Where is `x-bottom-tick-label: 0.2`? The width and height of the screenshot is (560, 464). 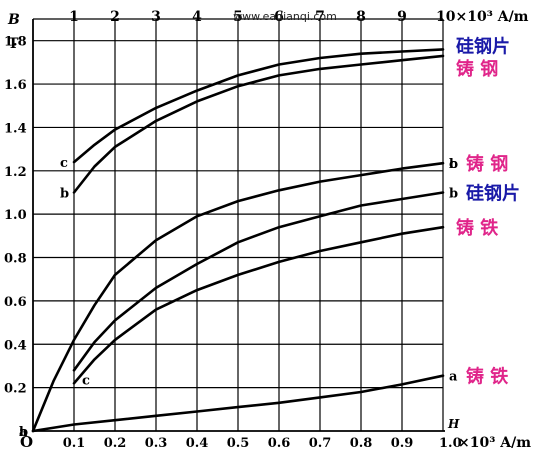
x-bottom-tick-label: 0.2 is located at coordinates (115, 443).